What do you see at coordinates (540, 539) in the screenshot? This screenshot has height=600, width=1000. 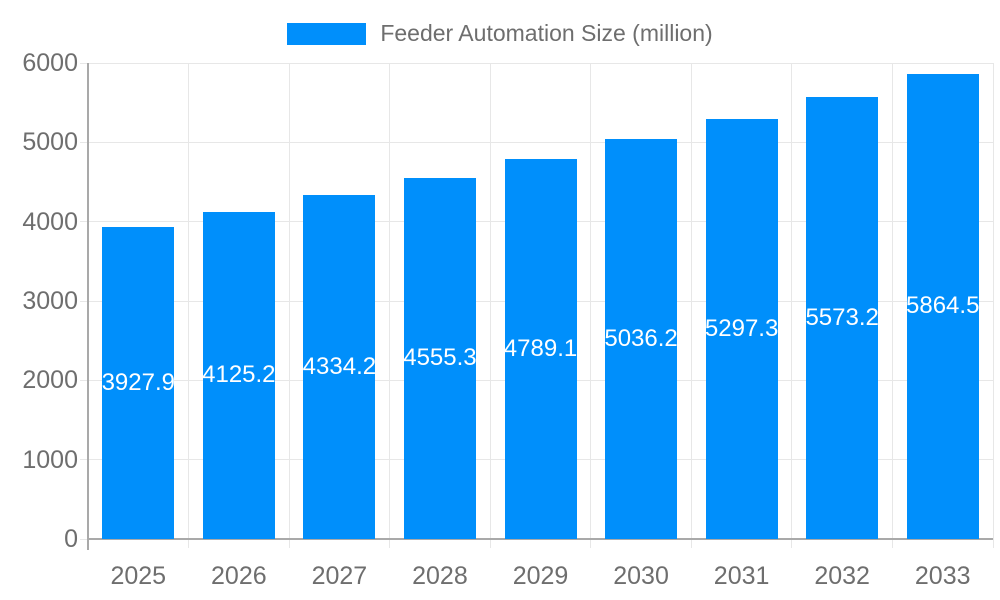 I see `x-axis-line` at bounding box center [540, 539].